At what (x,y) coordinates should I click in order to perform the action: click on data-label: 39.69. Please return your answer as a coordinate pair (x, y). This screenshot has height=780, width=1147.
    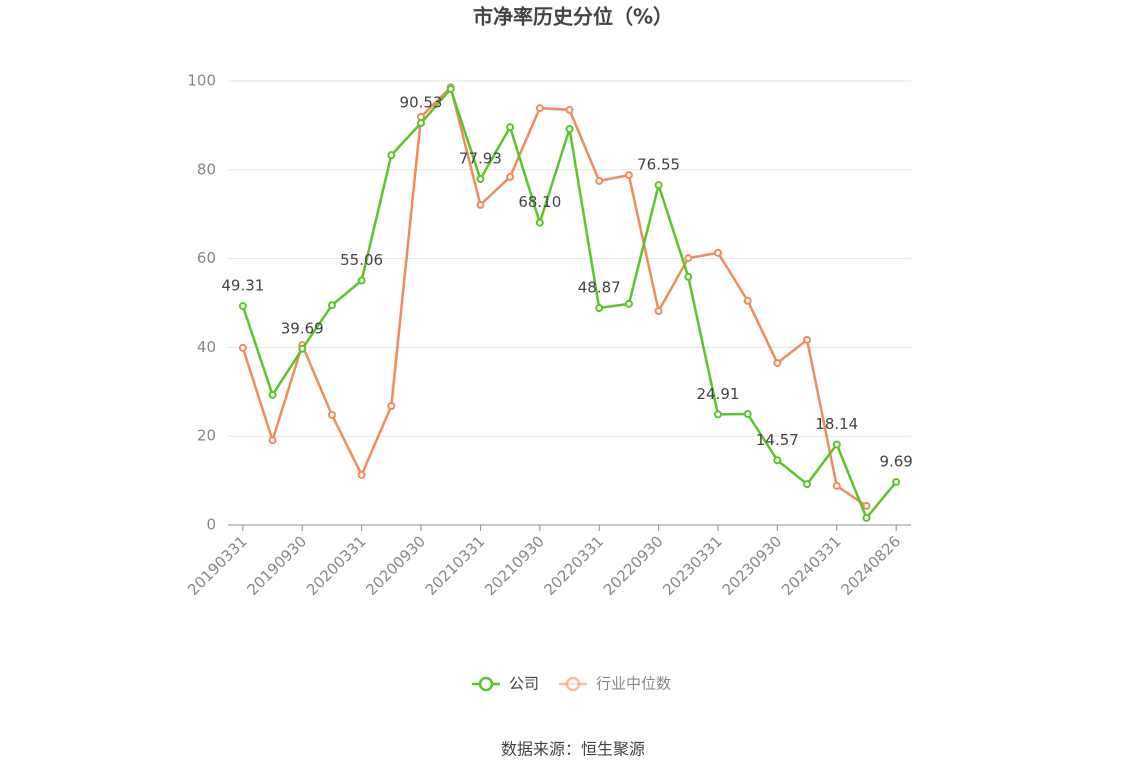
    Looking at the image, I should click on (302, 328).